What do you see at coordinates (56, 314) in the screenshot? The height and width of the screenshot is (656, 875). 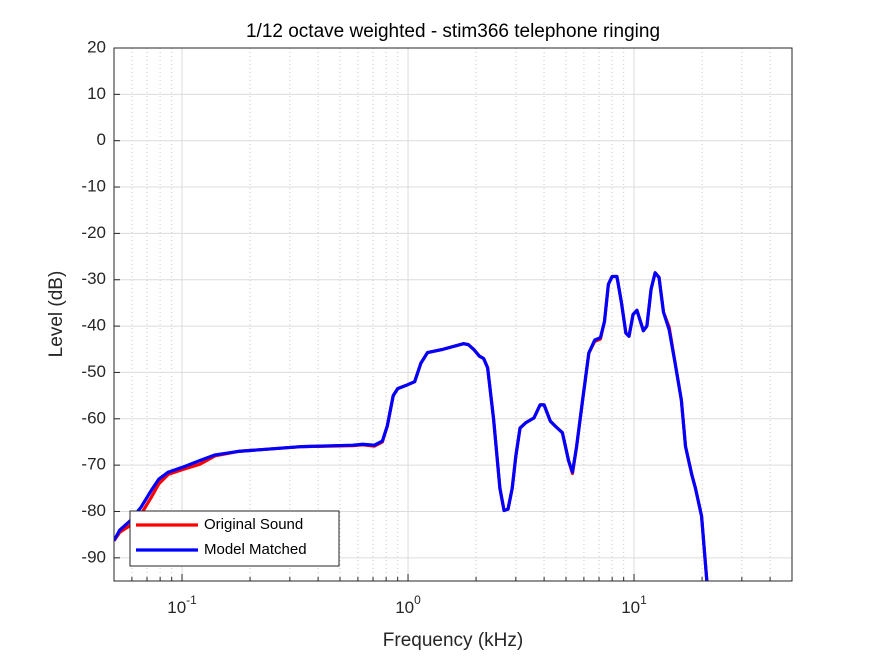 I see `y-axis-label: Level (dB)` at bounding box center [56, 314].